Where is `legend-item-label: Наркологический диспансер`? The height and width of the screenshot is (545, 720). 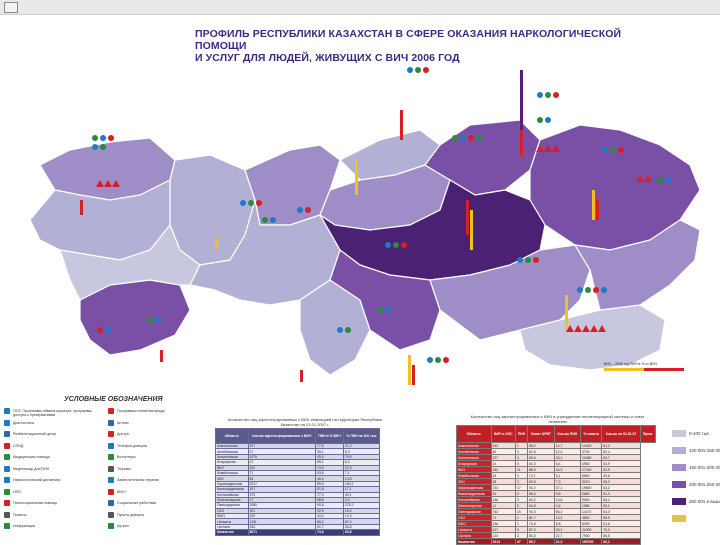 legend-item-label: Наркологический диспансер is located at coordinates (37, 480).